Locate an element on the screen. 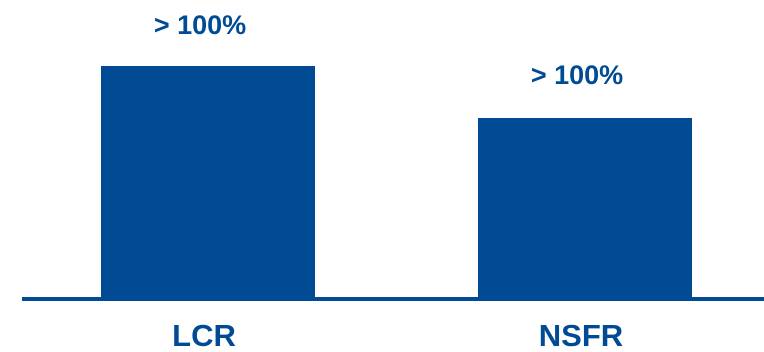 The height and width of the screenshot is (352, 764). category-labels-group: LCR NSFR is located at coordinates (397, 335).